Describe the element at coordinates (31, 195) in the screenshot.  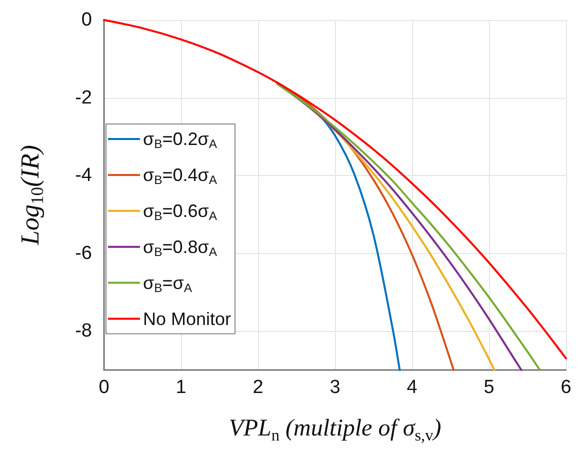
I see `y-axis-title: Log10(IR)` at that location.